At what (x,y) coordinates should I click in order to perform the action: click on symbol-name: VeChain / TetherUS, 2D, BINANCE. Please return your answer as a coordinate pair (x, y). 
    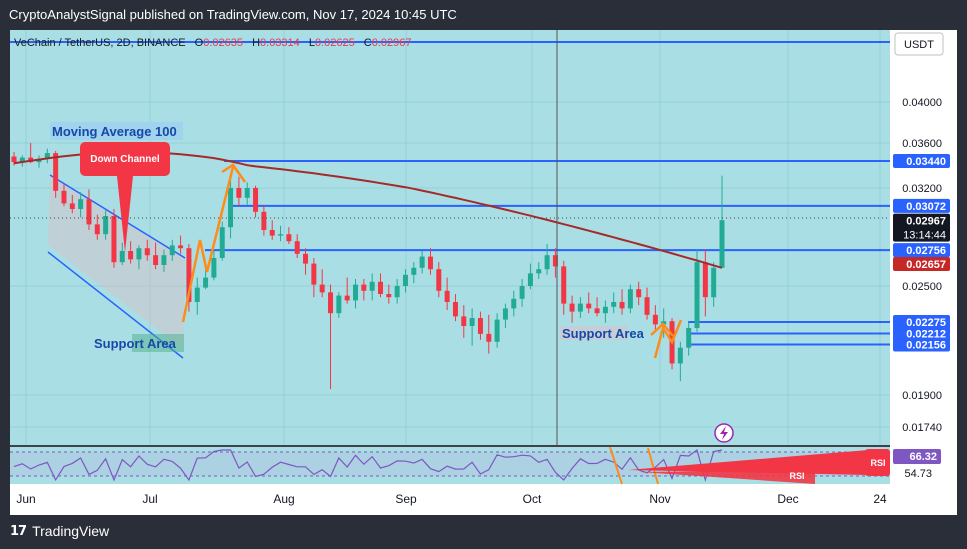
    Looking at the image, I should click on (100, 43).